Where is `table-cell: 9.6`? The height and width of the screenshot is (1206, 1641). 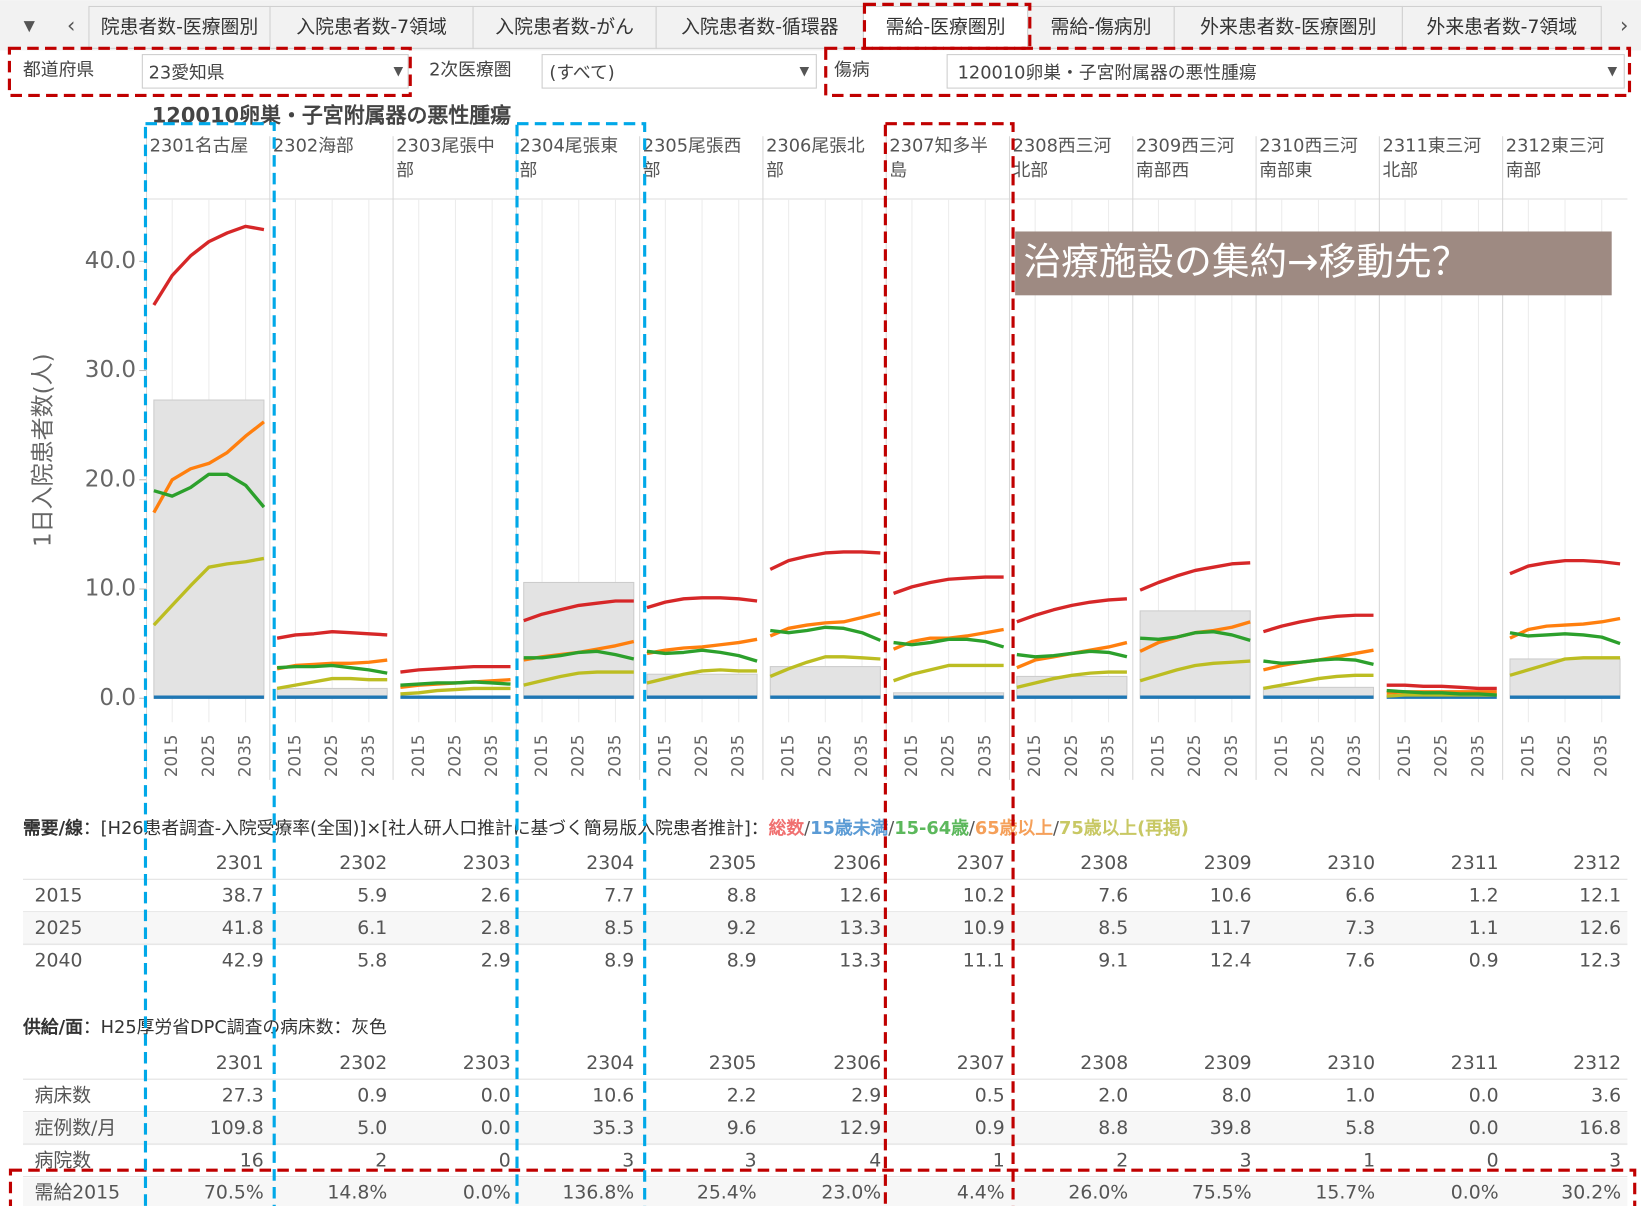
table-cell: 9.6 is located at coordinates (742, 1128).